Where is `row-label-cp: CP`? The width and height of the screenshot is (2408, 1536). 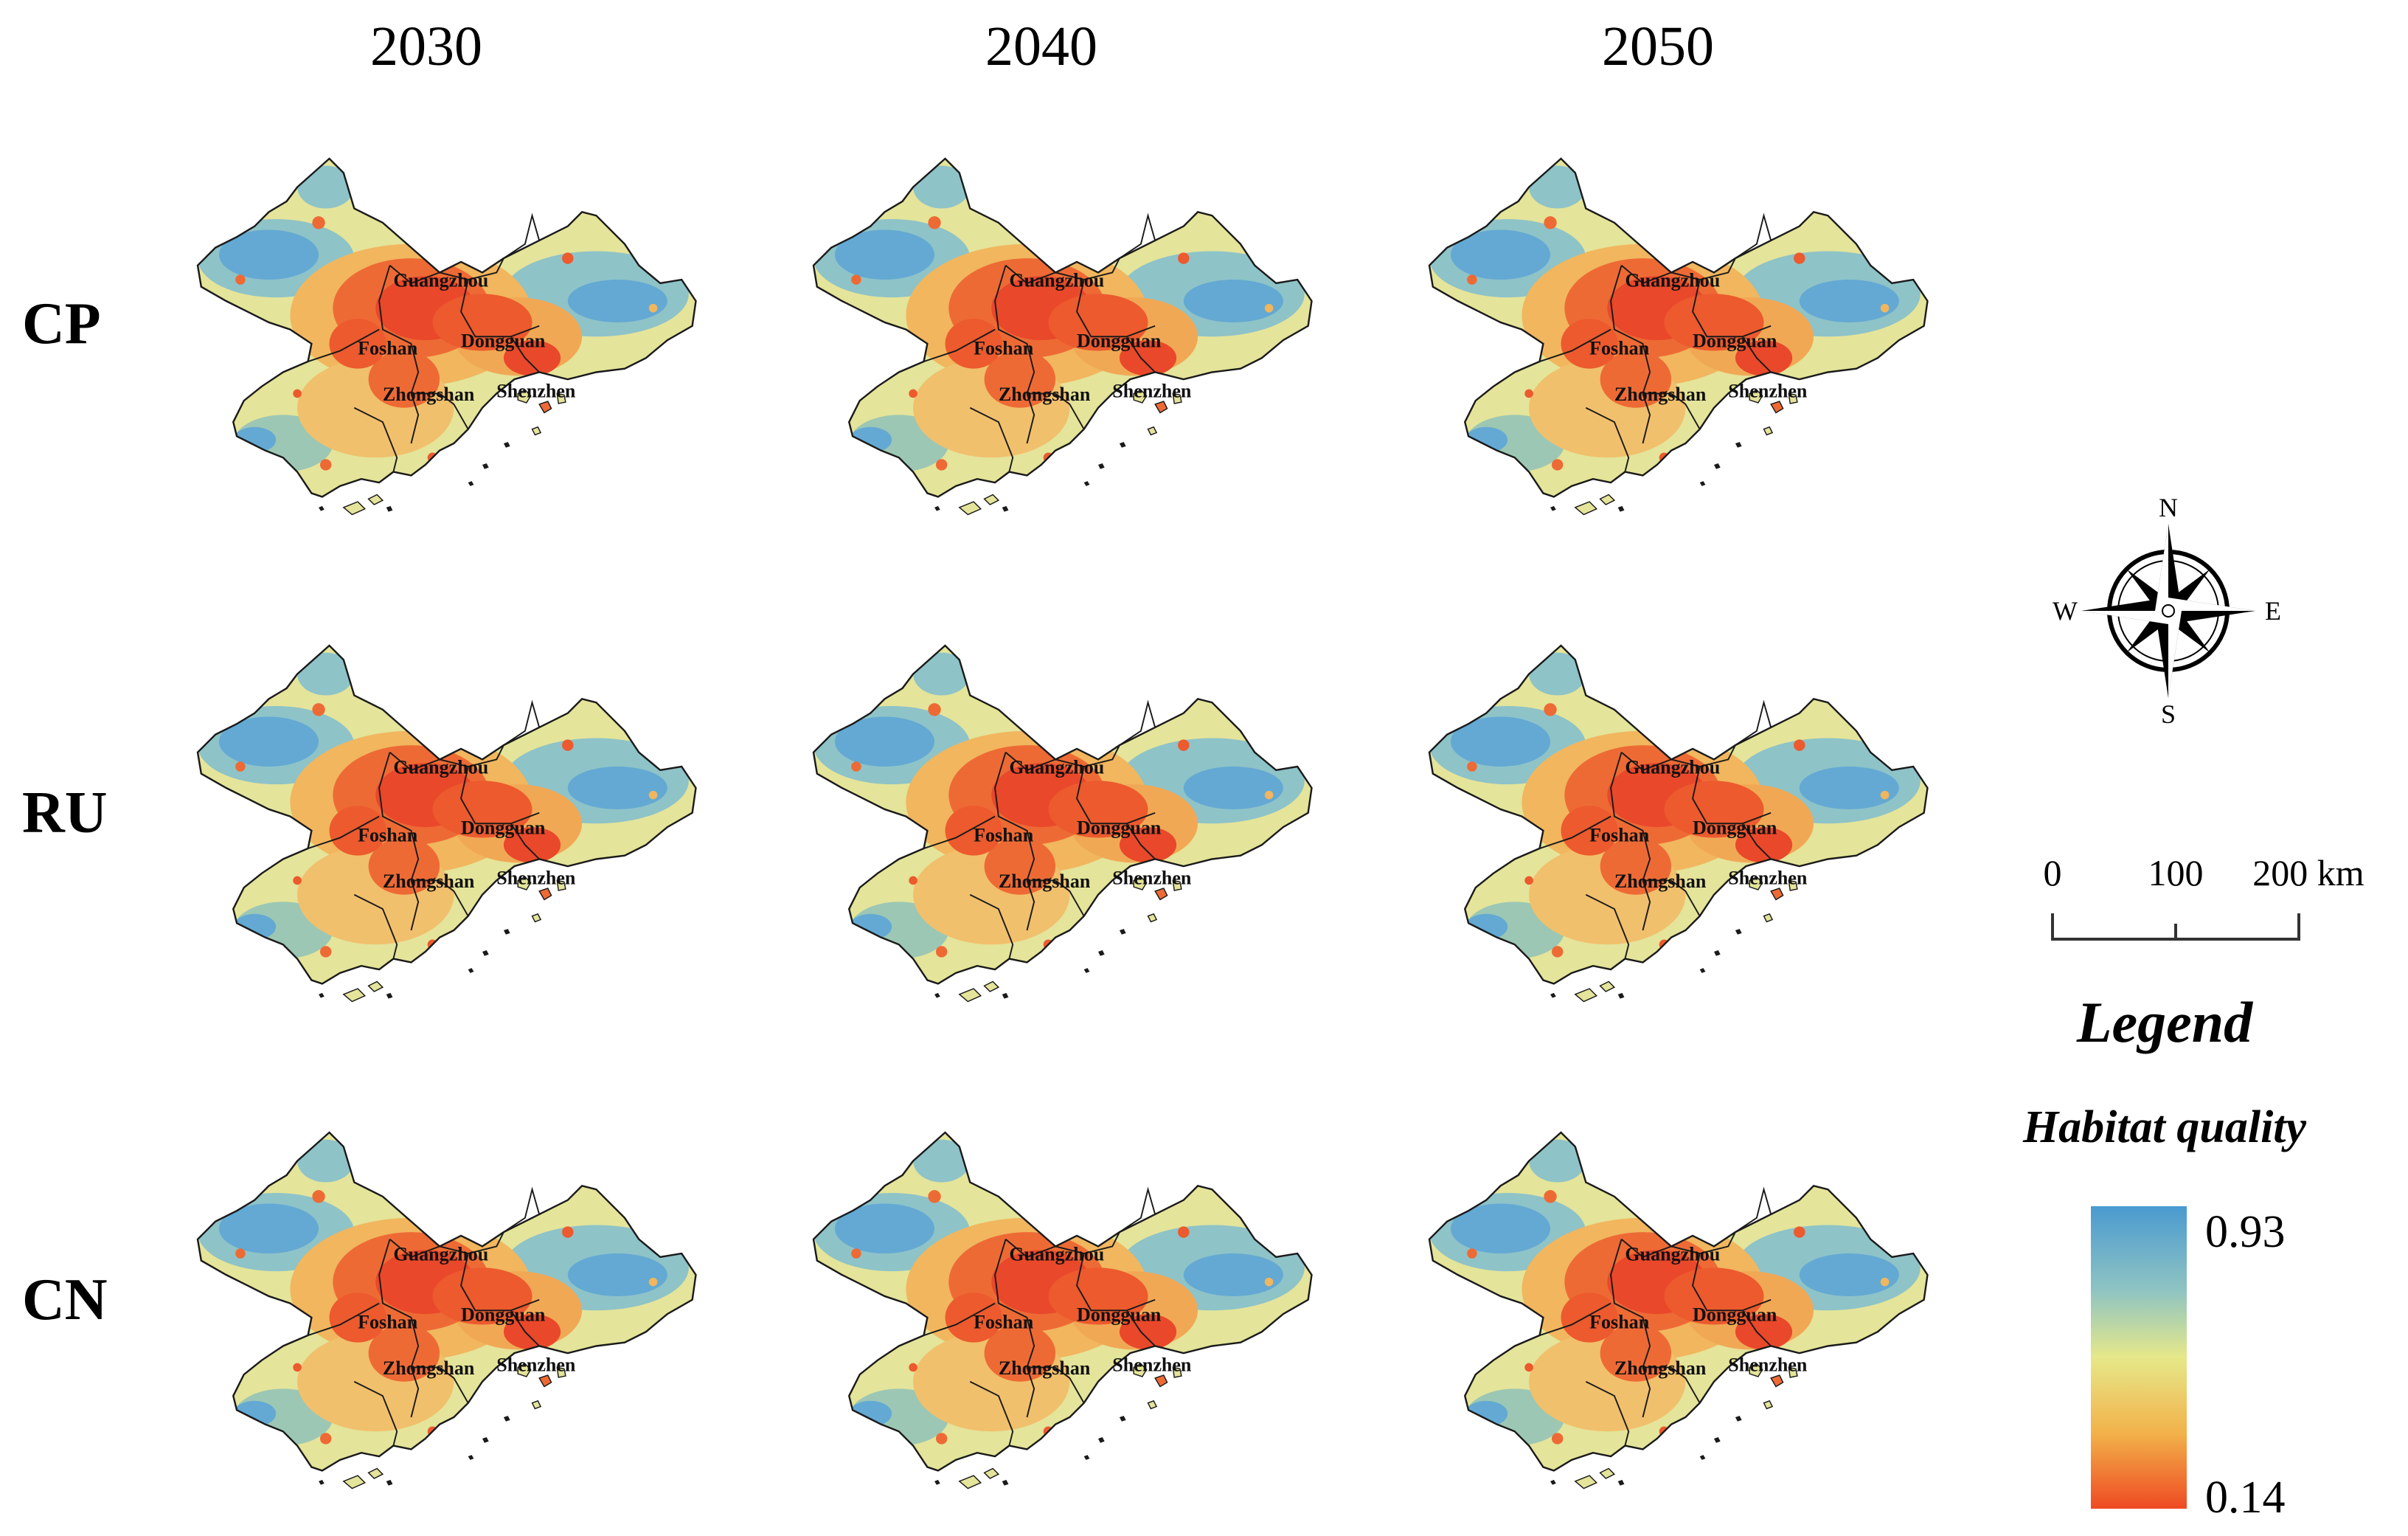 row-label-cp: CP is located at coordinates (61, 323).